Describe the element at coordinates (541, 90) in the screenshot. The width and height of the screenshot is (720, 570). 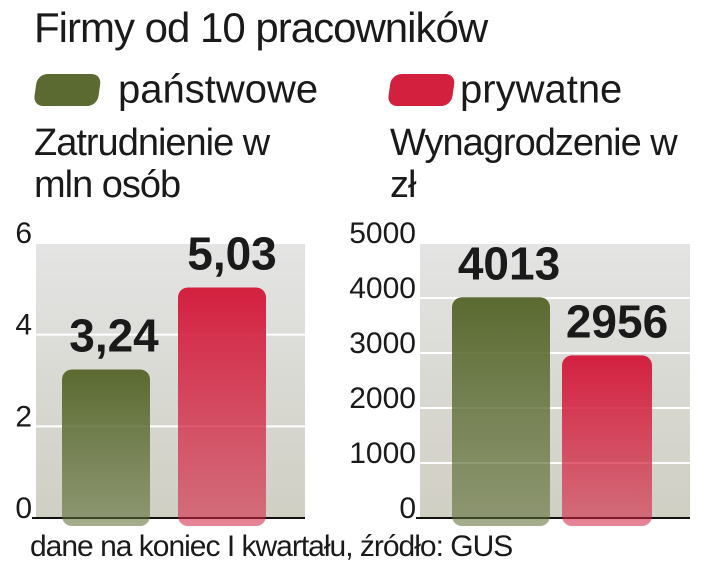
I see `legend-label: prywatne` at that location.